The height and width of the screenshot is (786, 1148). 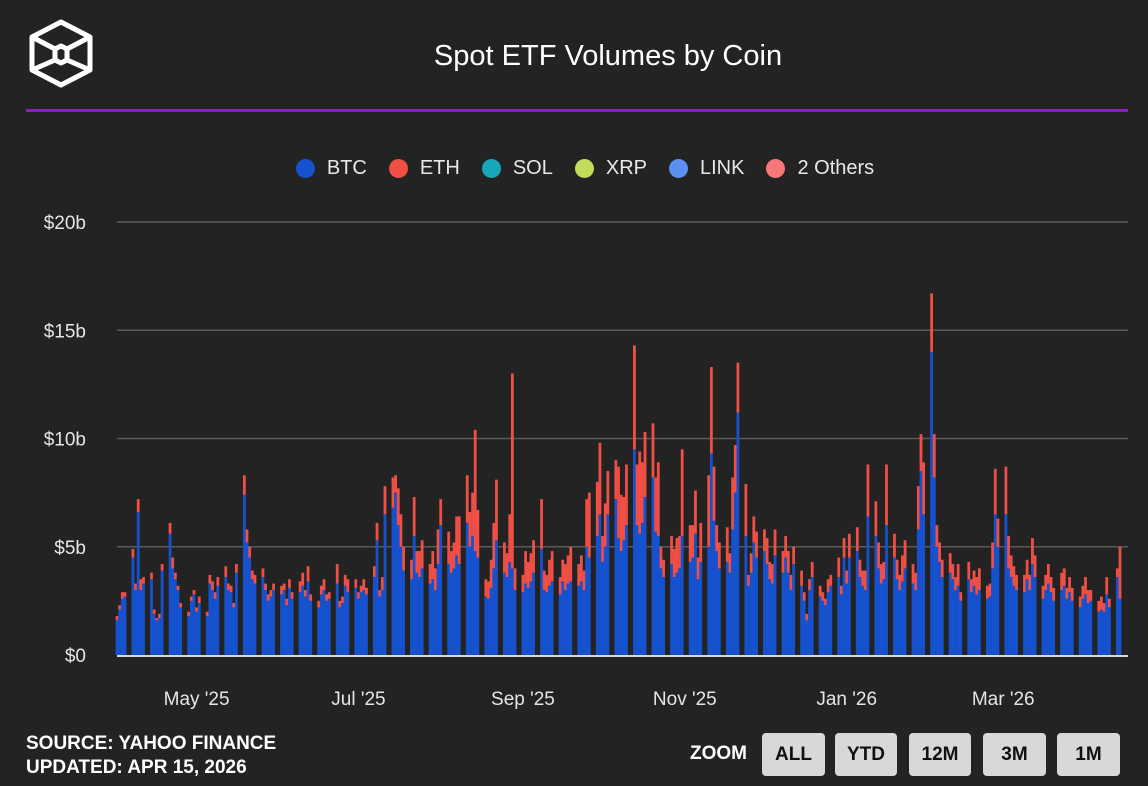 What do you see at coordinates (610, 168) in the screenshot?
I see `legend-item-xrp: XRP` at bounding box center [610, 168].